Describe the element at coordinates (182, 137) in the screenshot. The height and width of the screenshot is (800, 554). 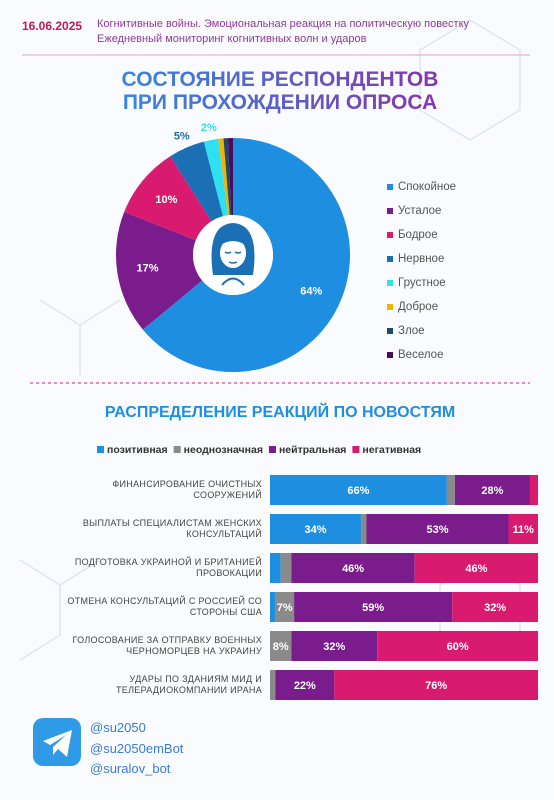
I see `slice-label: 5%` at that location.